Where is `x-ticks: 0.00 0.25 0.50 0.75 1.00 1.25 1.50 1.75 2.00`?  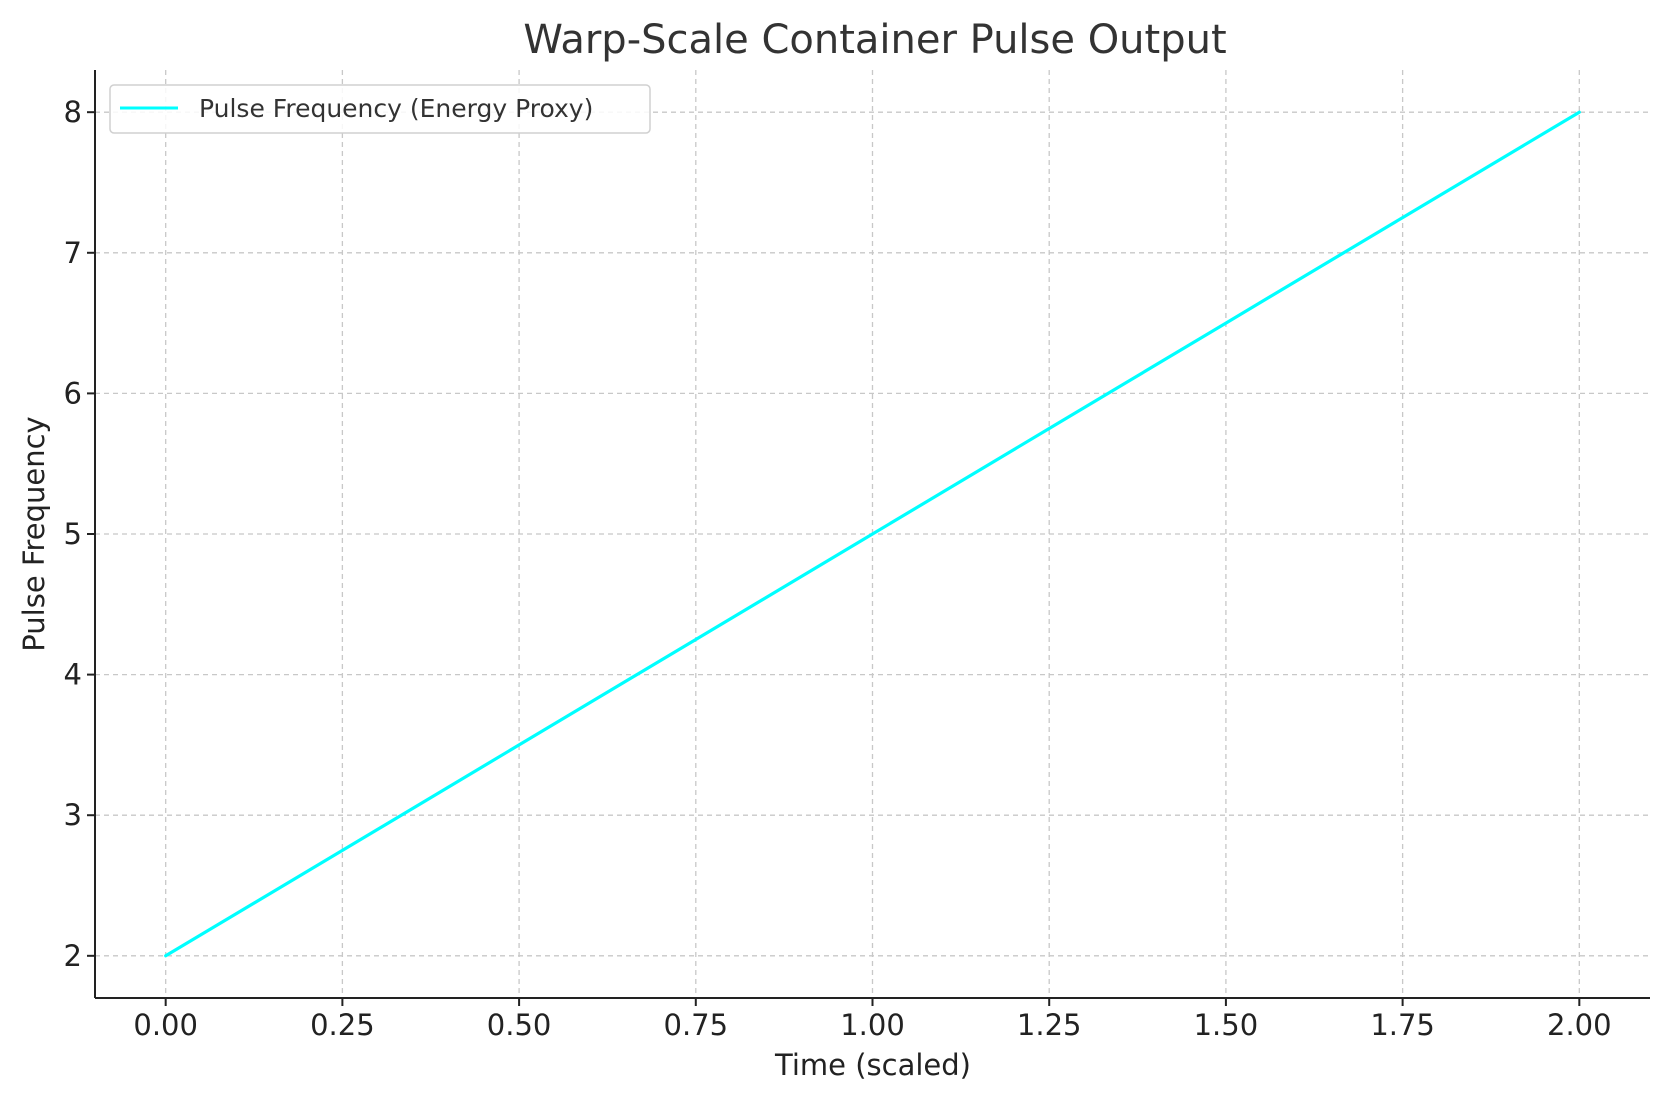 x-ticks: 0.00 0.25 0.50 0.75 1.00 1.25 1.50 1.75 2.00 is located at coordinates (872, 1020).